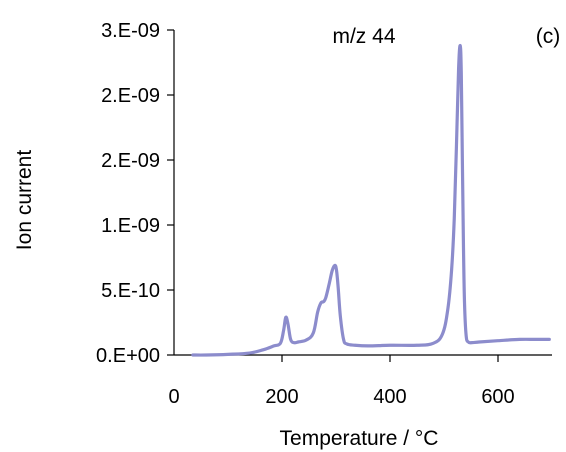 This screenshot has height=452, width=566. Describe the element at coordinates (128, 356) in the screenshot. I see `y-tick-label: 0.E+00` at that location.